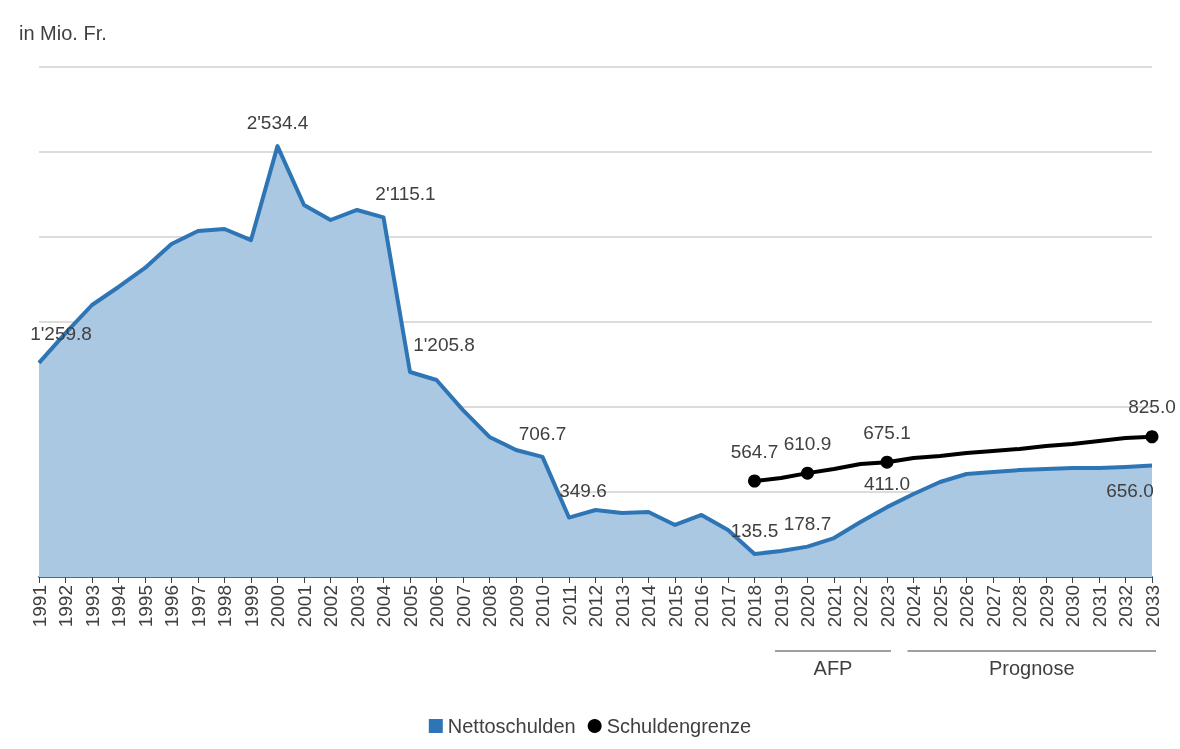  I want to click on x-tick-label: 2017, so click(728, 606).